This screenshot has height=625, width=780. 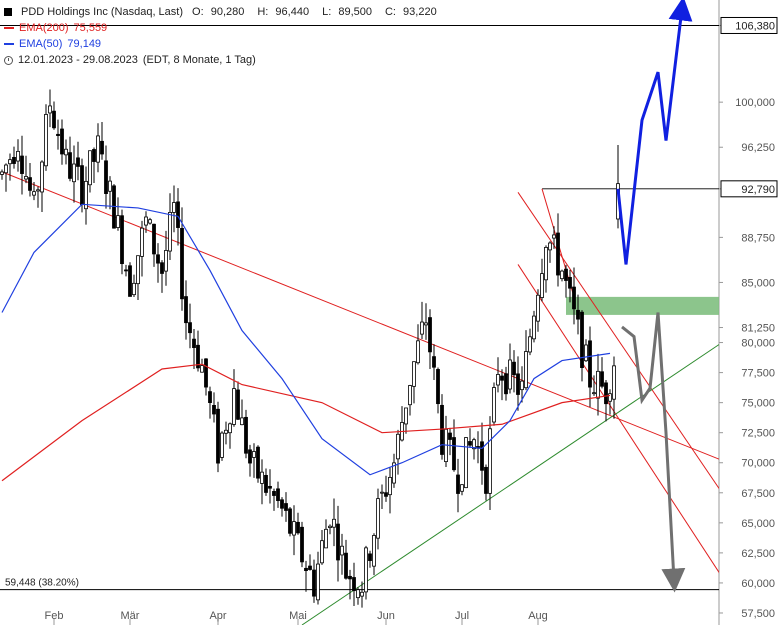 What do you see at coordinates (755, 103) in the screenshot?
I see `y-tick-label: 100,000` at bounding box center [755, 103].